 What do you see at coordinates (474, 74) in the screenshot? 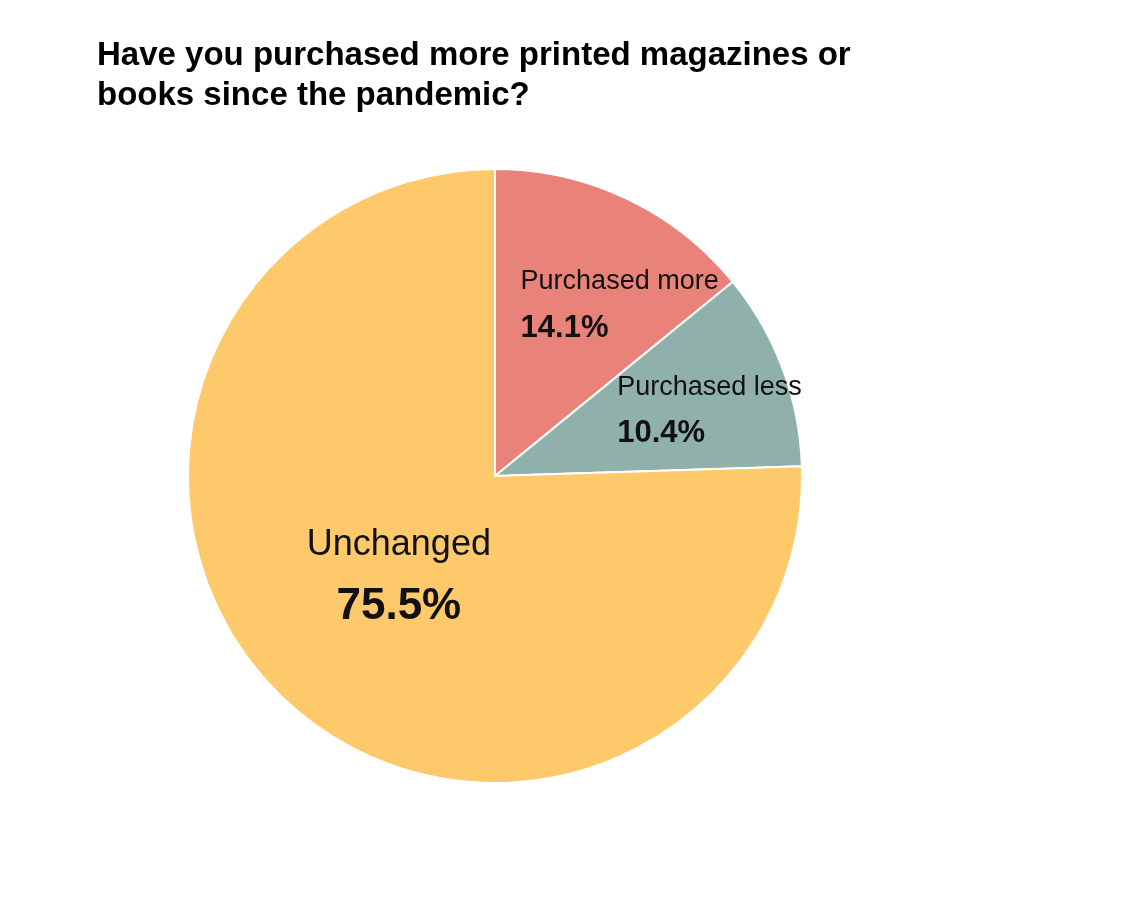
I see `chart-title: Have you purchased more printed magazines or books since the pandemic?` at bounding box center [474, 74].